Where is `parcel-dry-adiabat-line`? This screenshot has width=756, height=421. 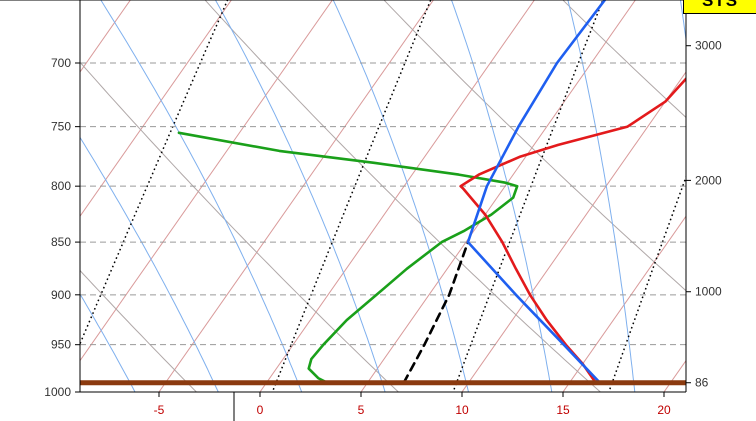
parcel-dry-adiabat-line is located at coordinates (436, 312).